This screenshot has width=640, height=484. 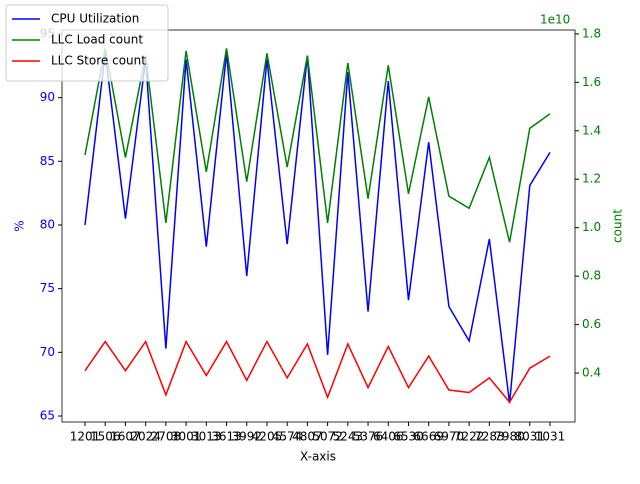 I want to click on y2-offset-label: 1e10, so click(x=555, y=20).